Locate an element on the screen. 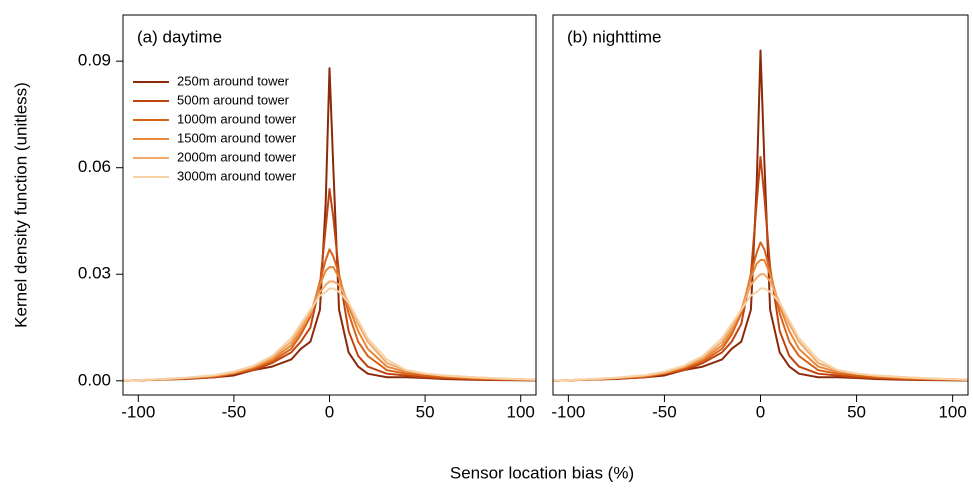  y-tick-label: 0.03 is located at coordinates (94, 273).